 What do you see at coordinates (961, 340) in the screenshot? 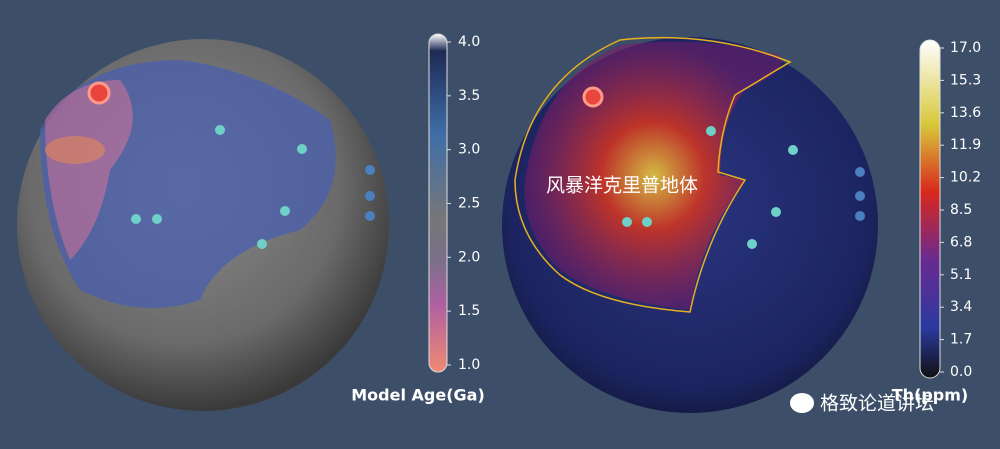
I see `tick-label: 1.7` at bounding box center [961, 340].